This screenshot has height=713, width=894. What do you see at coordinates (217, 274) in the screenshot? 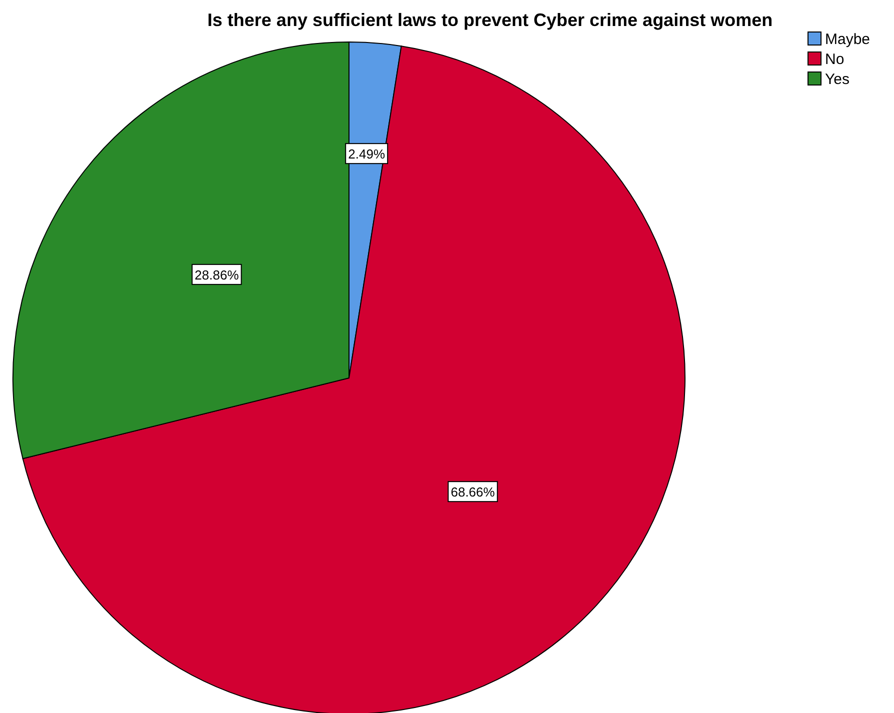
I see `data-label: 28.86%` at bounding box center [217, 274].